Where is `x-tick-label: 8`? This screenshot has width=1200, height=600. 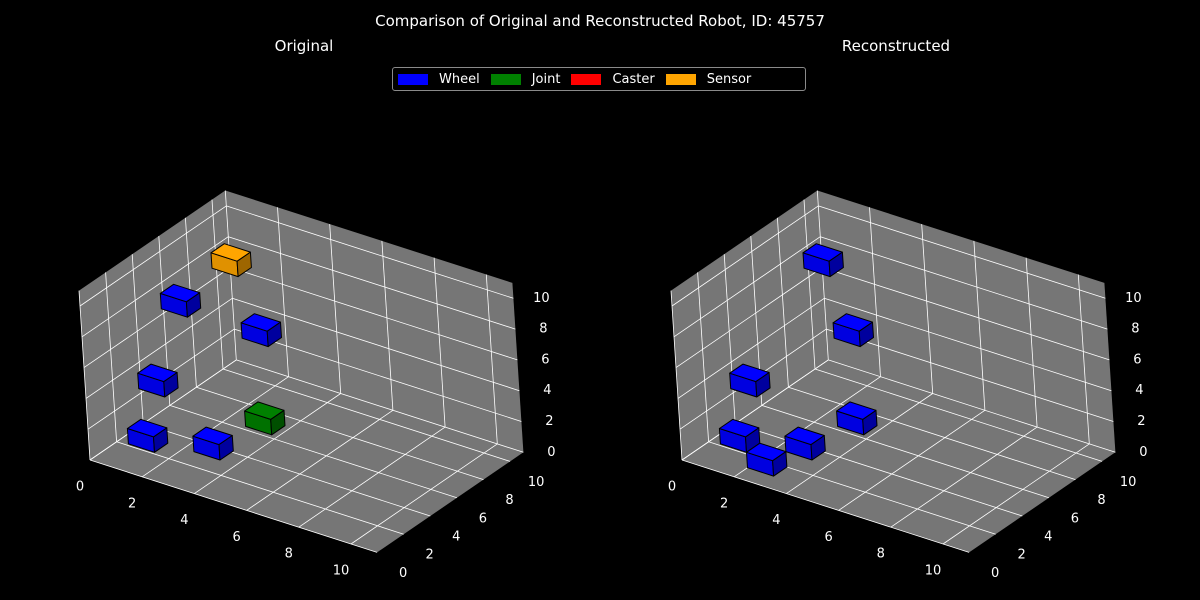
x-tick-label: 8 is located at coordinates (289, 554).